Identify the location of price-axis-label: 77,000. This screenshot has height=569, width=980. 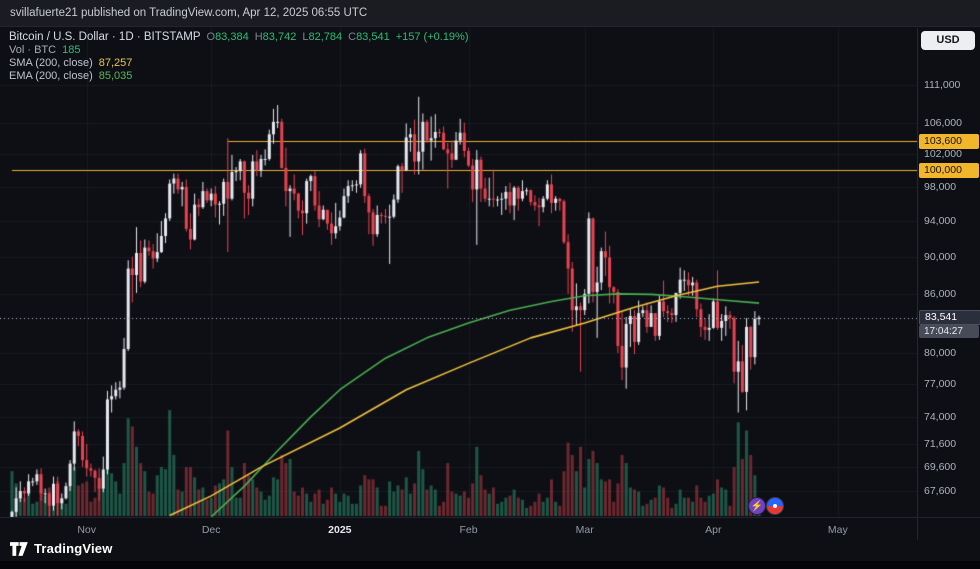
(940, 384).